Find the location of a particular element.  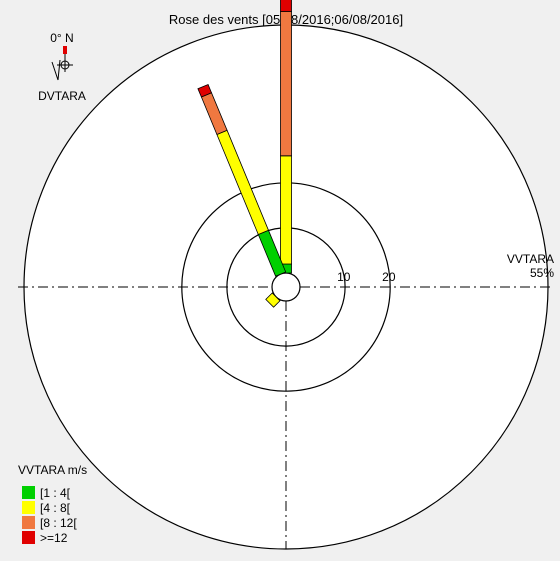

legend-title: VVTARA m/s is located at coordinates (52, 470).